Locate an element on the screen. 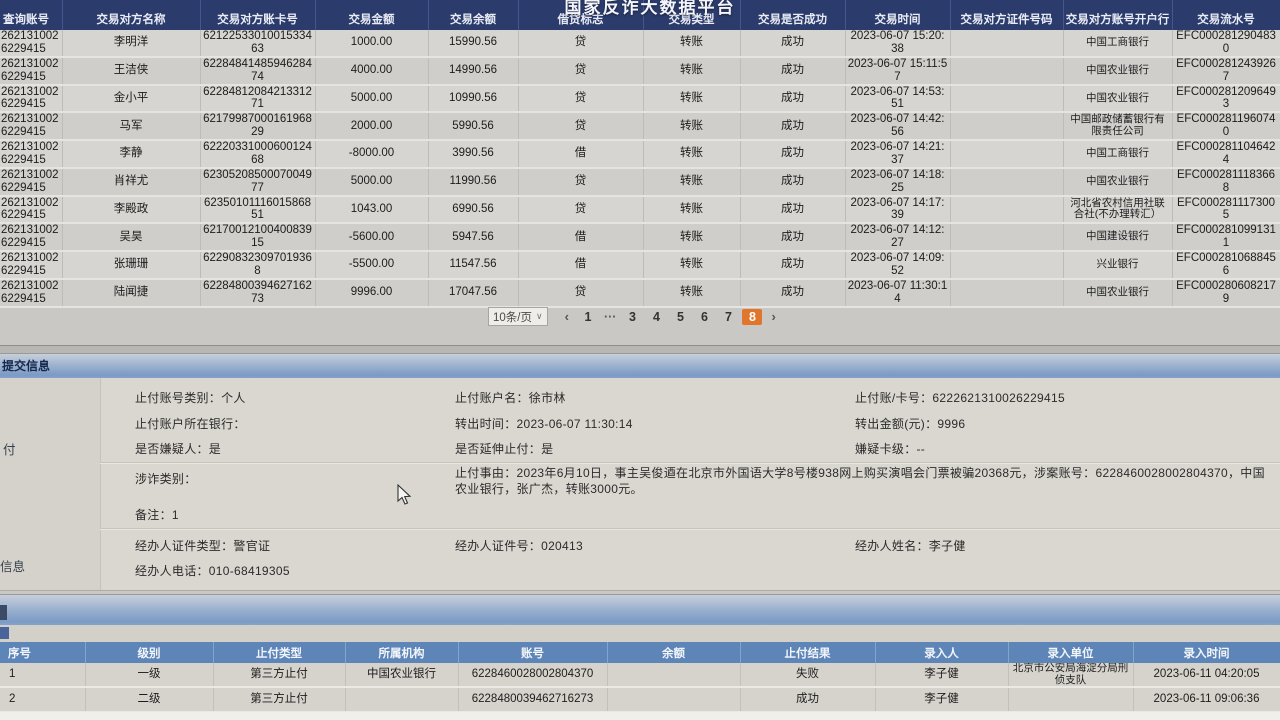 This screenshot has width=1280, height=720. table-cell: -5600.00 is located at coordinates (372, 237).